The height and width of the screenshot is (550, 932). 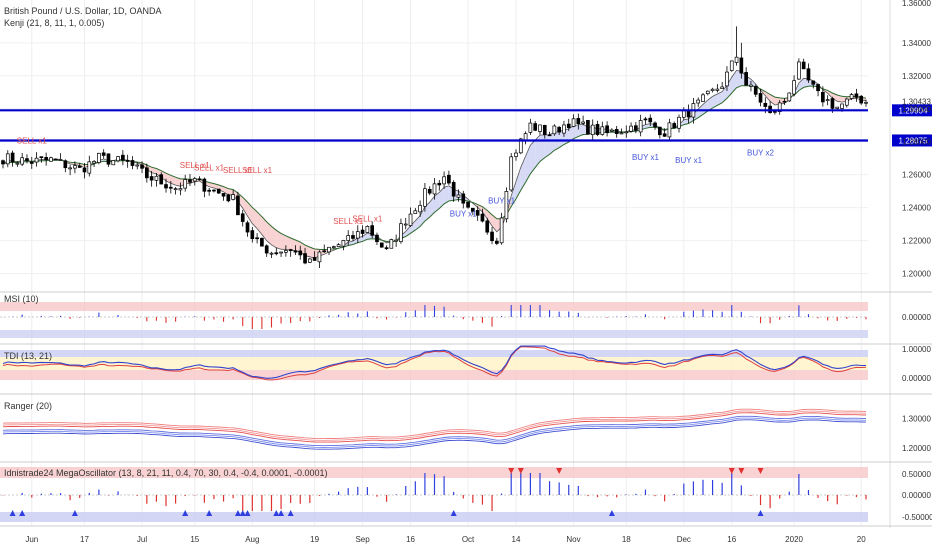 I want to click on panel-tick-label: 0.00000, so click(x=916, y=378).